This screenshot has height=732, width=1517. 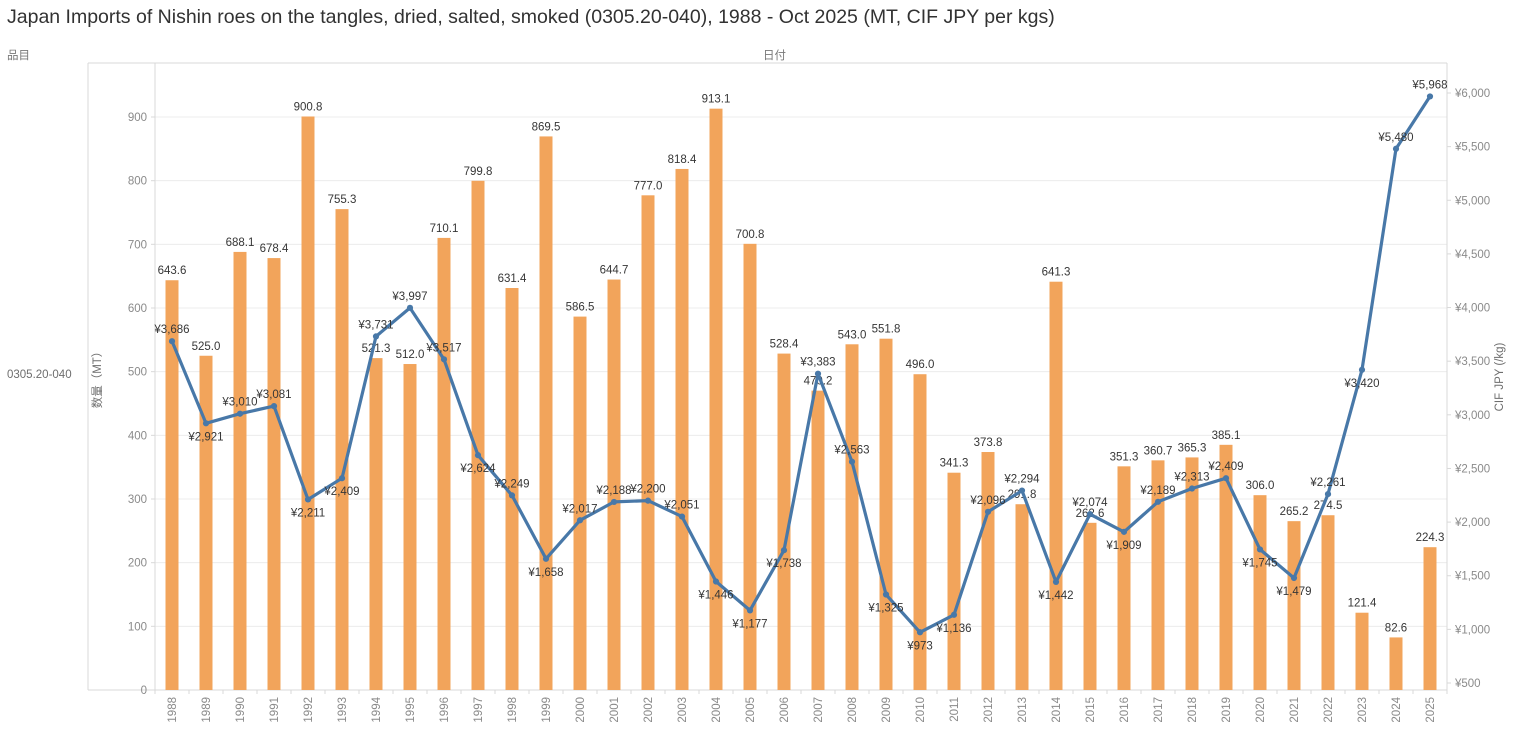 I want to click on point-2021, so click(x=1294, y=578).